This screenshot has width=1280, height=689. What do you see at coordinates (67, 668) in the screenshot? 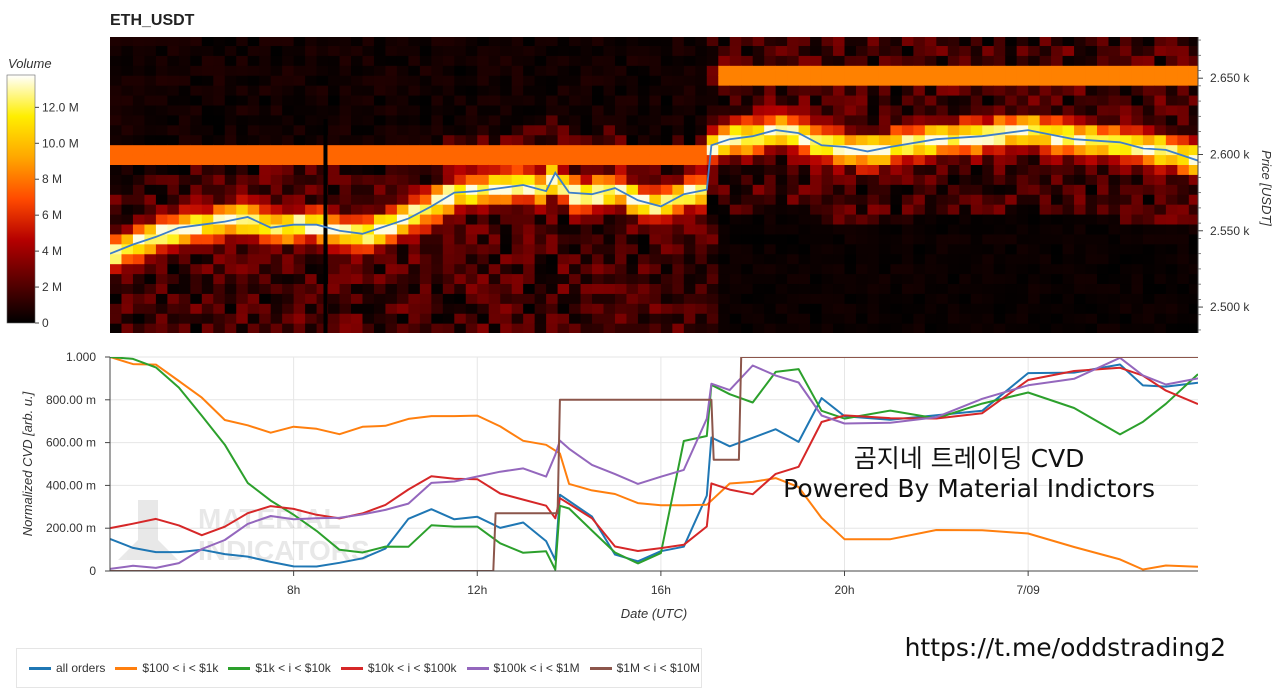
I see `legend-item: all orders` at bounding box center [67, 668].